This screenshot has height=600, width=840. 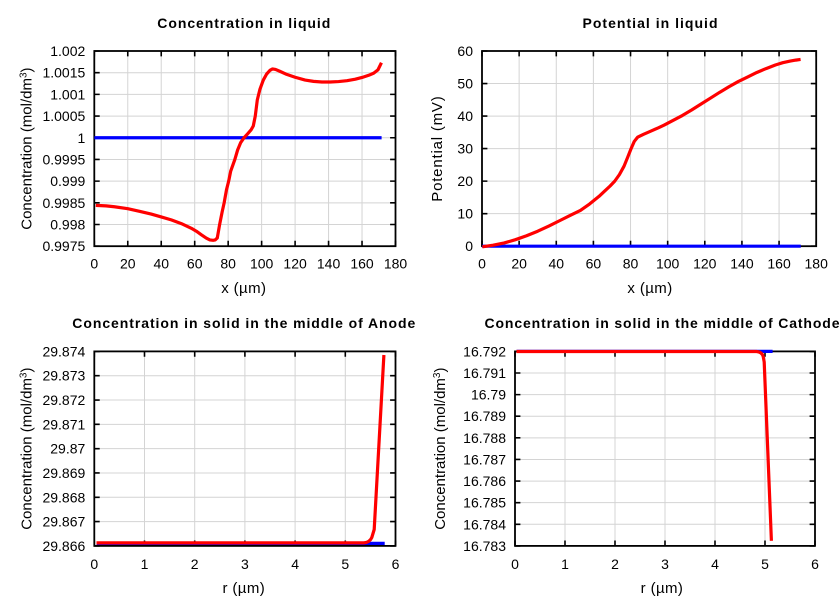 I want to click on svg-text: 29.873, so click(x=63, y=376).